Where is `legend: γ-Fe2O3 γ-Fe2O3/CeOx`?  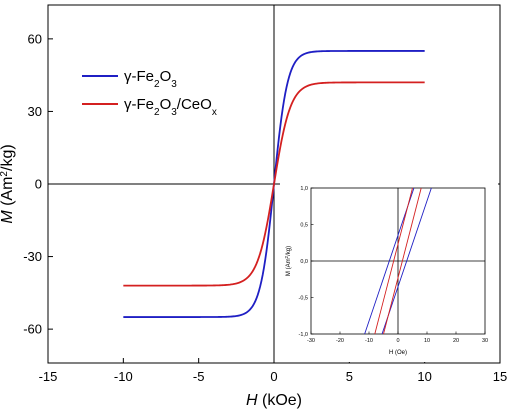 legend: γ-Fe2O3 γ-Fe2O3/CeOx is located at coordinates (149, 93).